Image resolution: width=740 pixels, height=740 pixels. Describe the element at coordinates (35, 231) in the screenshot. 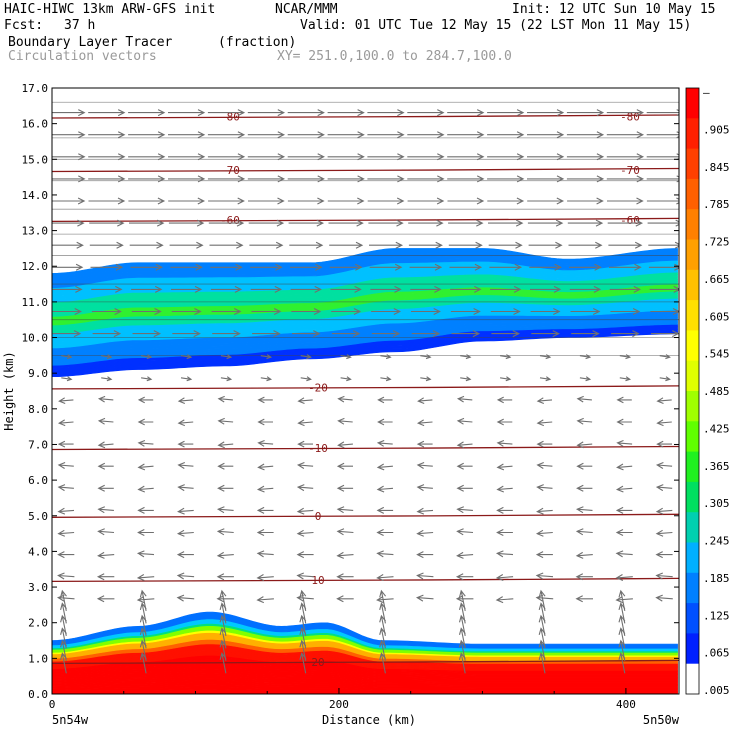

I see `y-tick-label: 13.0` at that location.